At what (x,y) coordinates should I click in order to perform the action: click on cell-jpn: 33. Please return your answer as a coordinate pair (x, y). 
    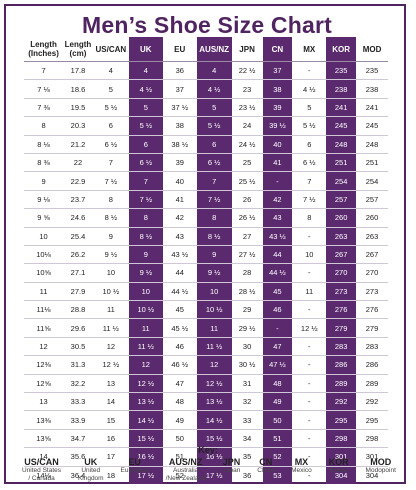
    Looking at the image, I should click on (247, 420).